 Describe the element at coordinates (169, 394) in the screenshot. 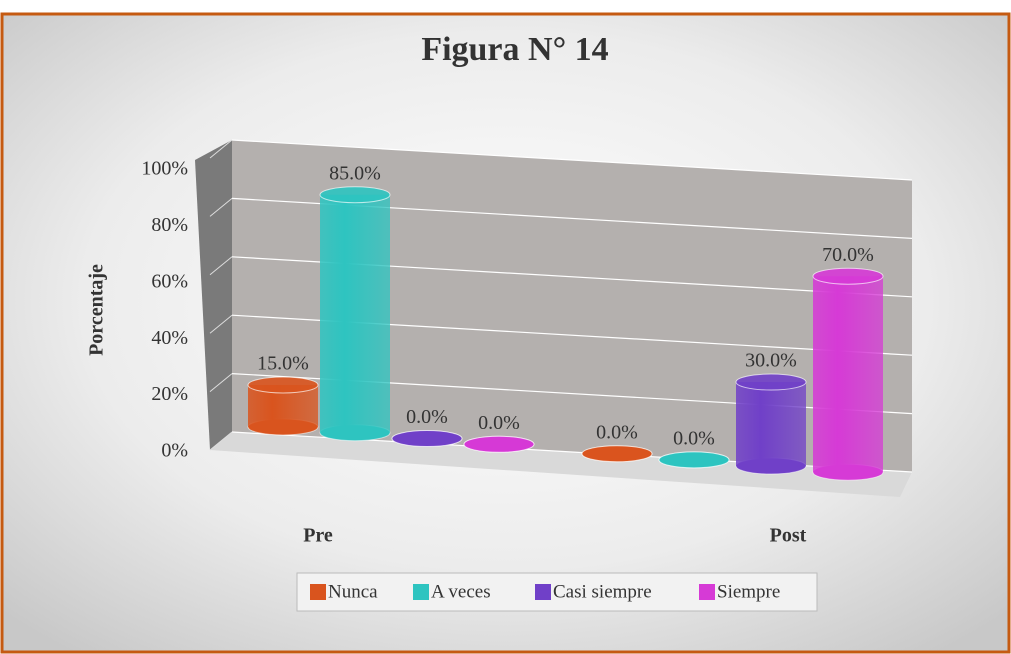

I see `y-tick-label: 20%` at that location.